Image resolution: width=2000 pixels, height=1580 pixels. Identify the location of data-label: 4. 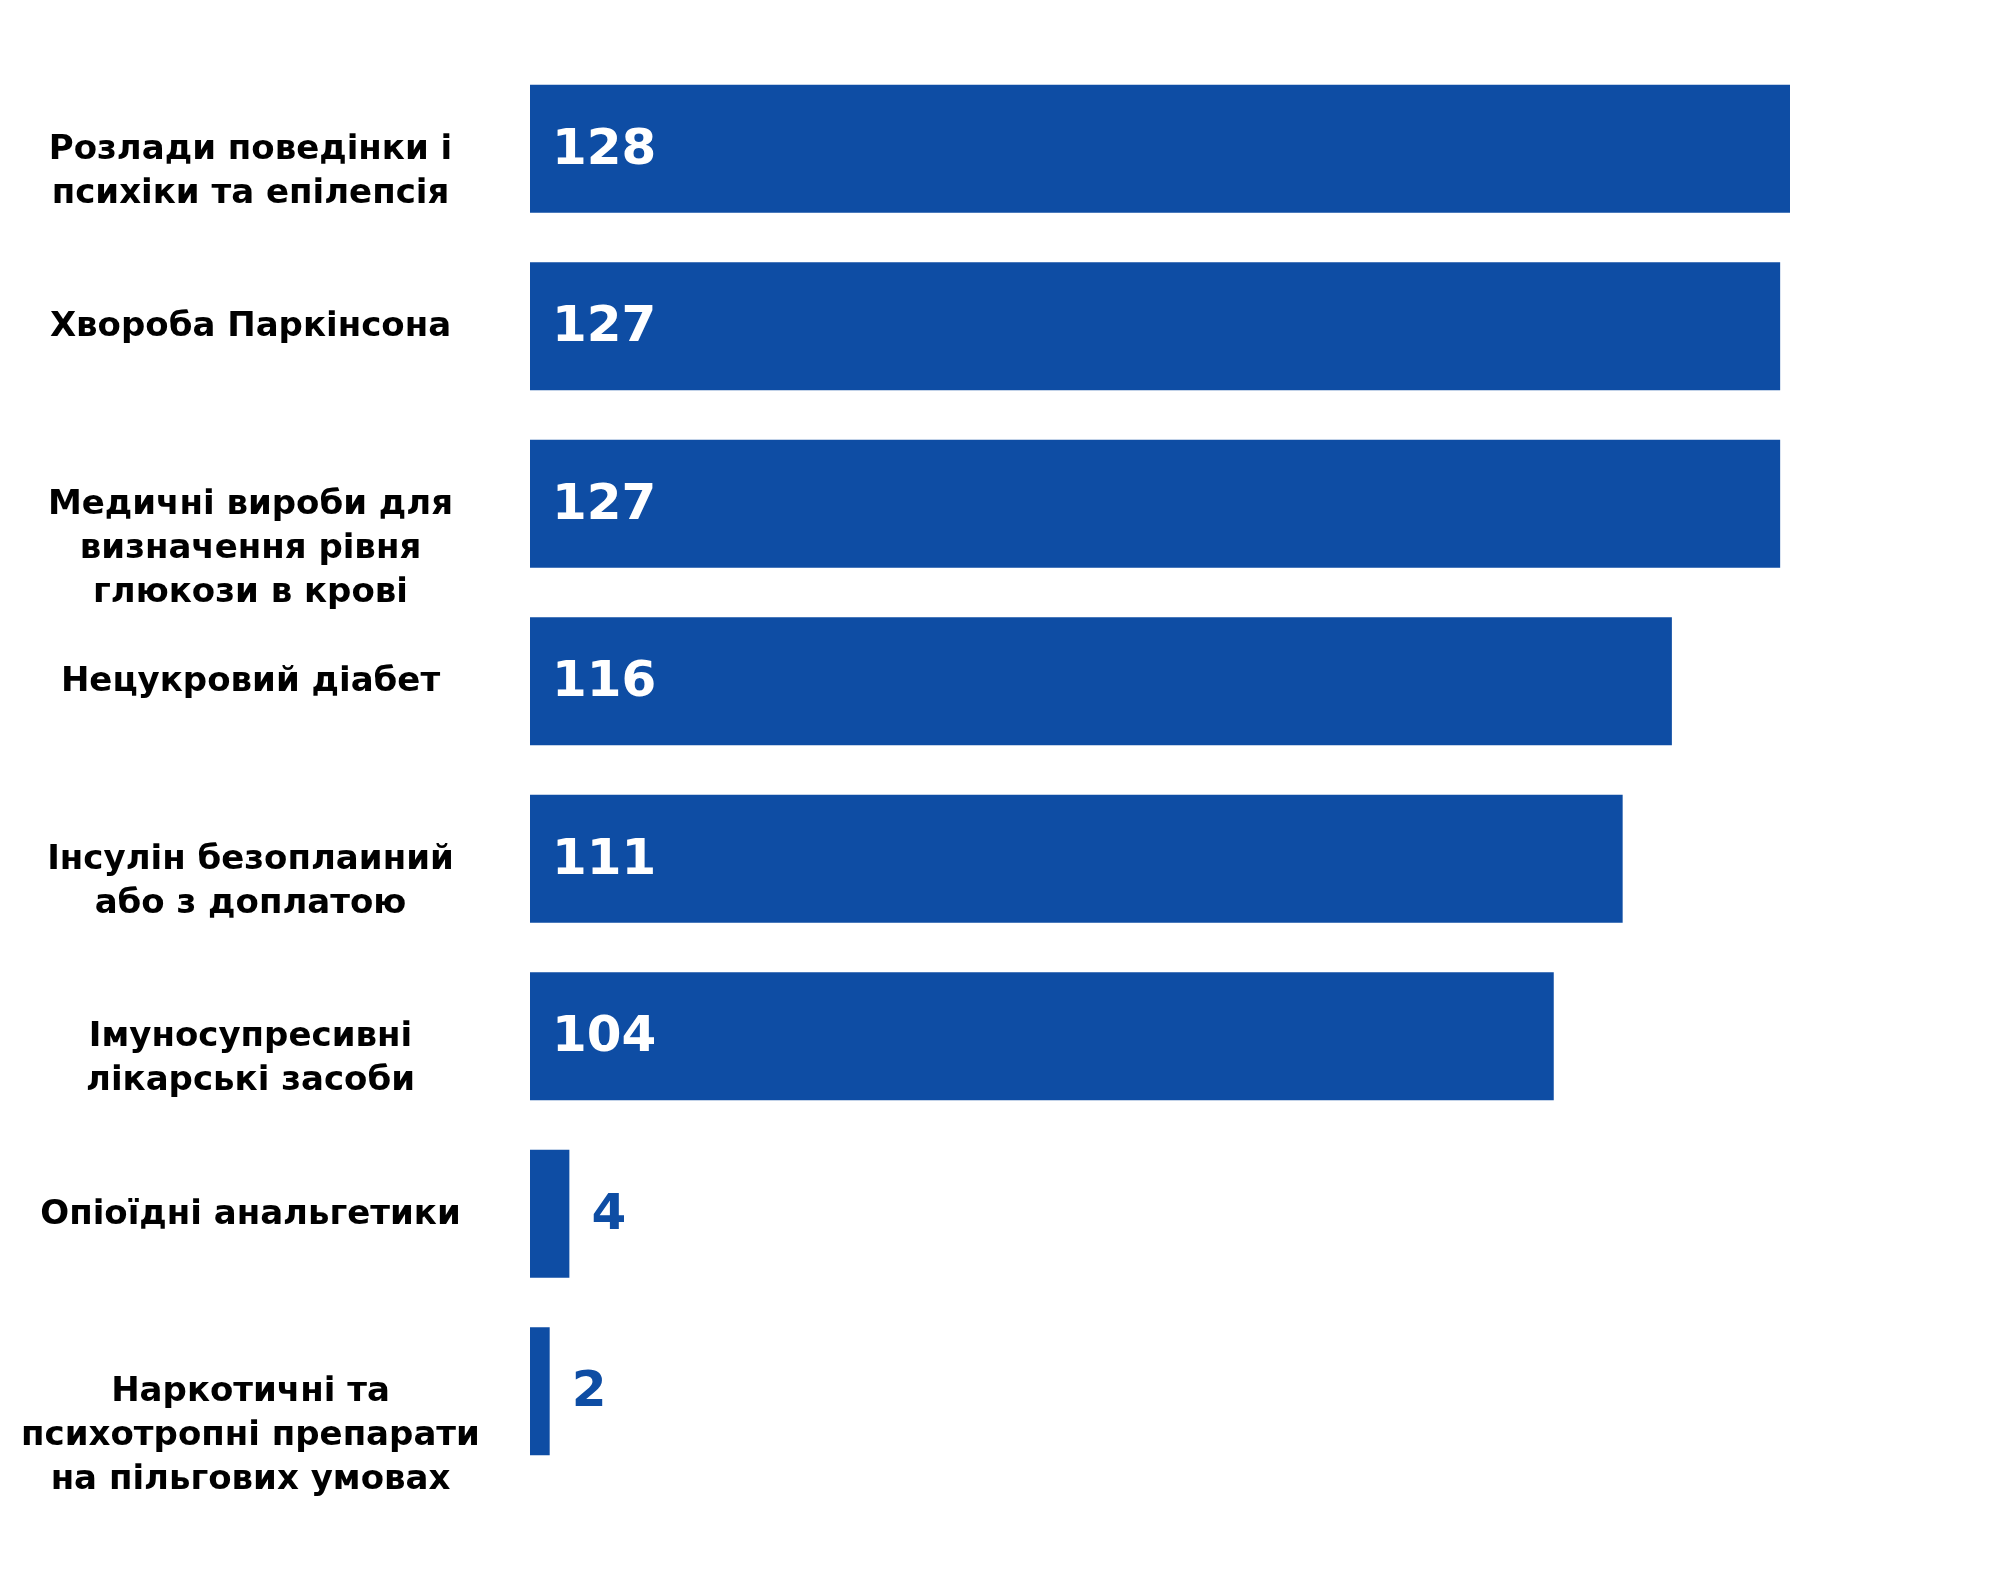
(609, 1211).